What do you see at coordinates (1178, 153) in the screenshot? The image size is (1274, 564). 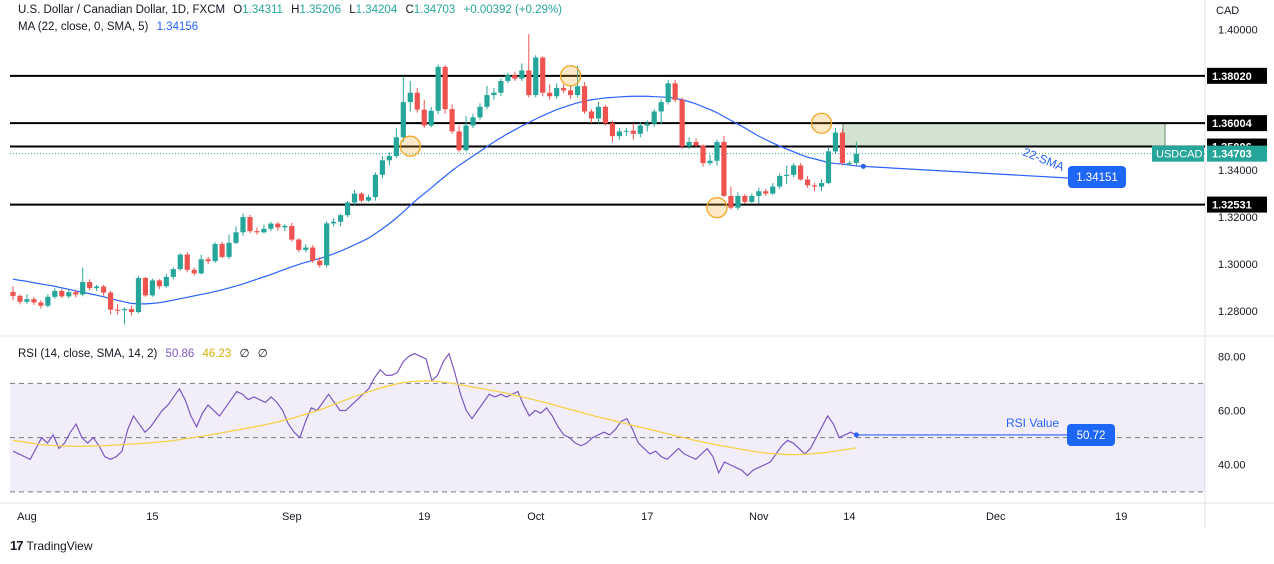 I see `symbol-badge-bg` at bounding box center [1178, 153].